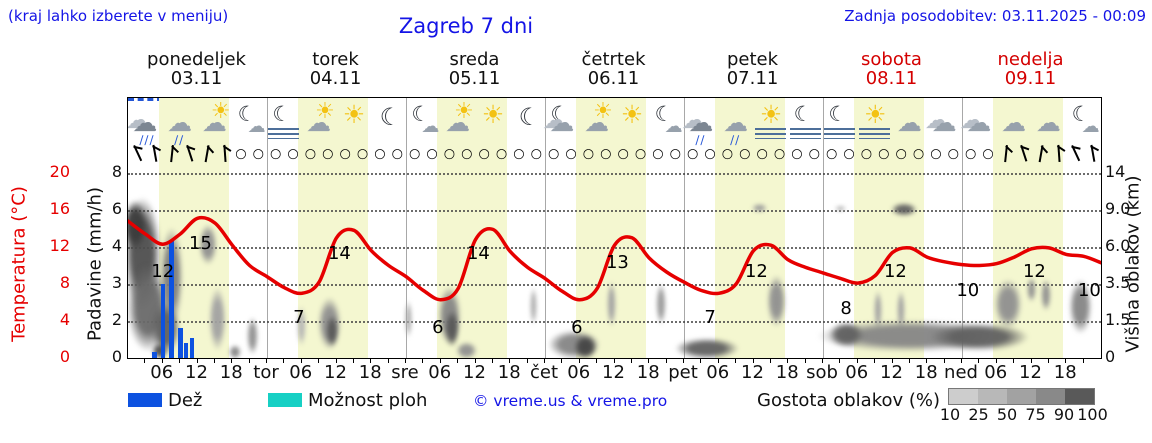  I want to click on day-header: četrtek 06.11, so click(613, 69).